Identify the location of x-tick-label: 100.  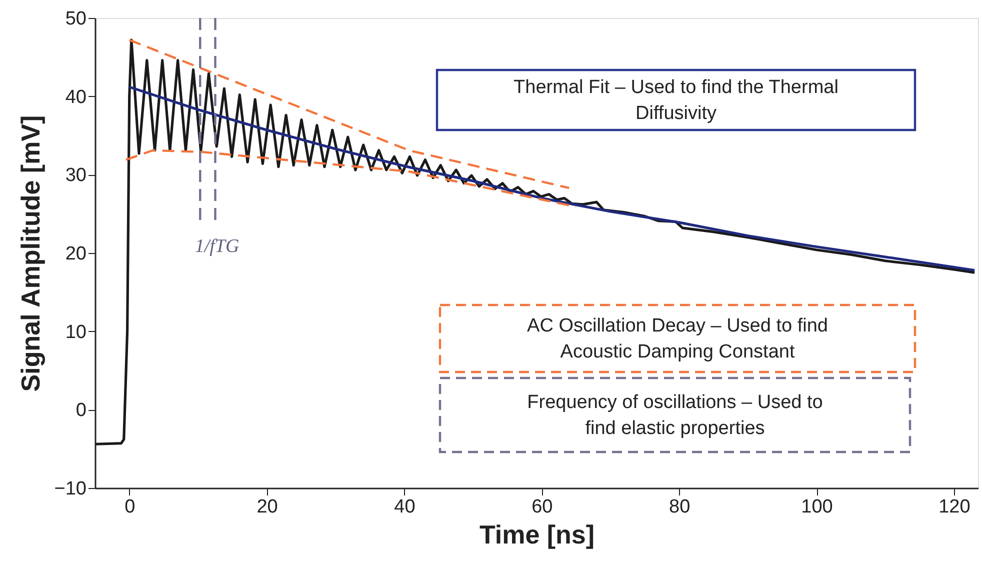
(817, 507).